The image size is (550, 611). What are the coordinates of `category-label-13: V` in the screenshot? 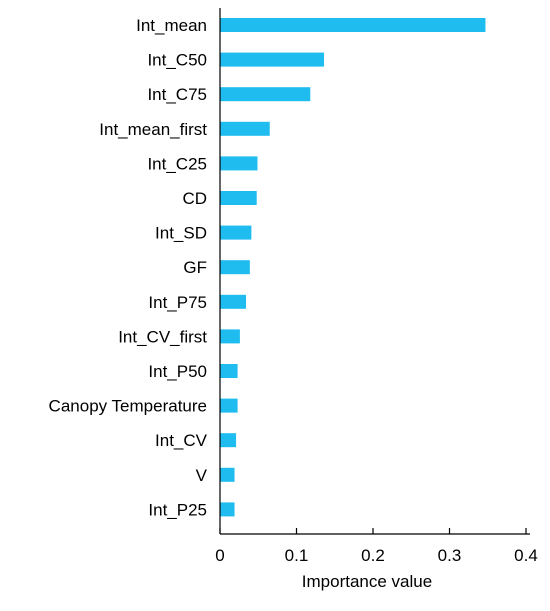 It's located at (202, 475).